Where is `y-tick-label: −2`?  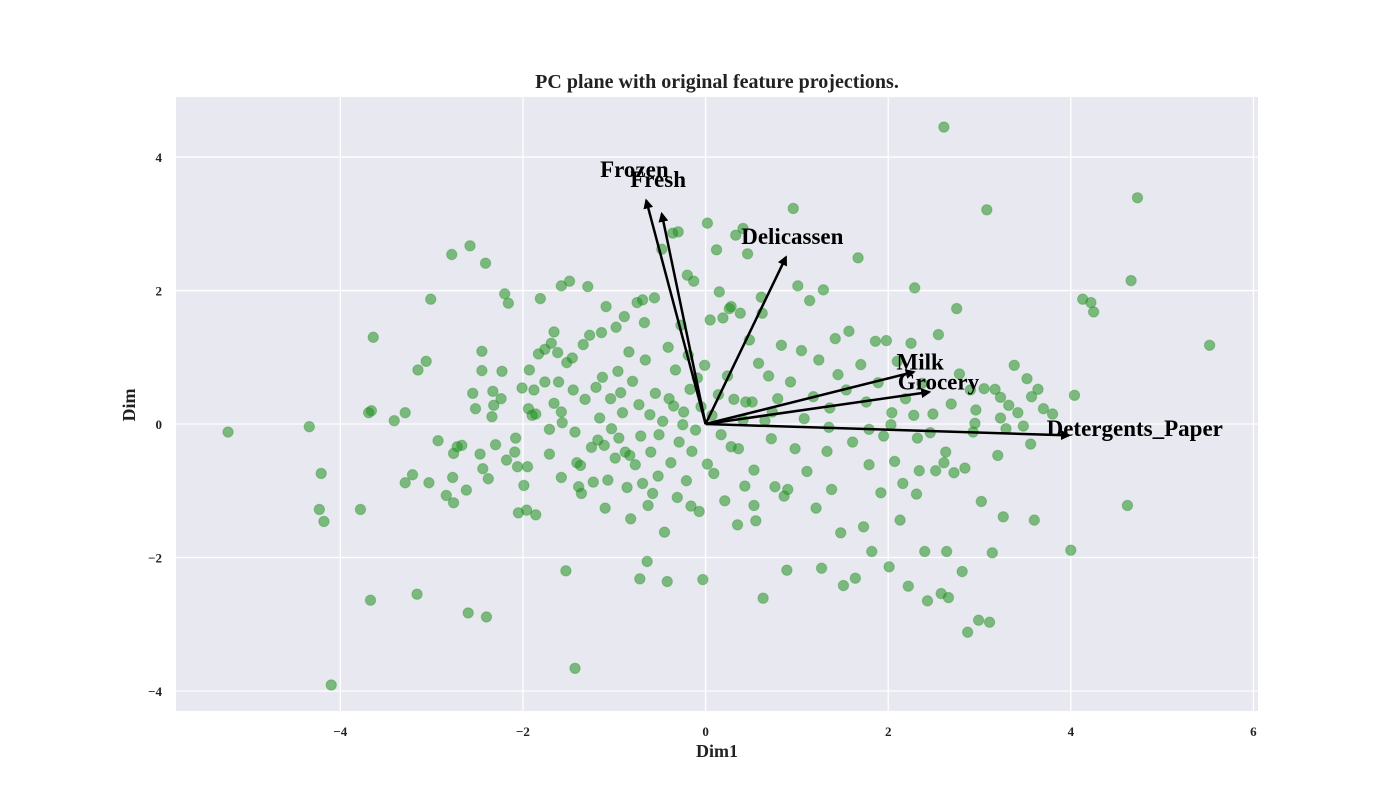
y-tick-label: −2 is located at coordinates (155, 558).